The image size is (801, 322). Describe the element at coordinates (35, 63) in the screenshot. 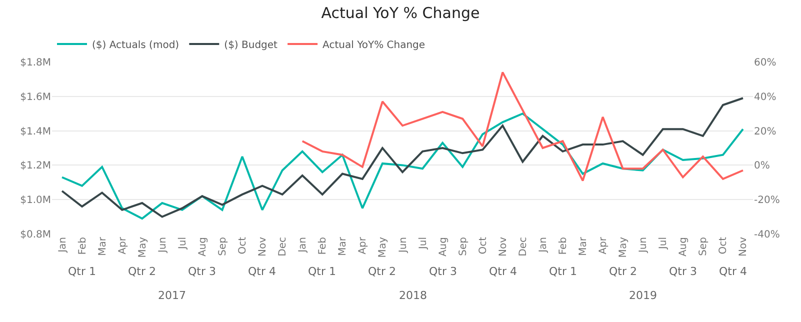

I see `y-tick-label: $1.8M` at that location.